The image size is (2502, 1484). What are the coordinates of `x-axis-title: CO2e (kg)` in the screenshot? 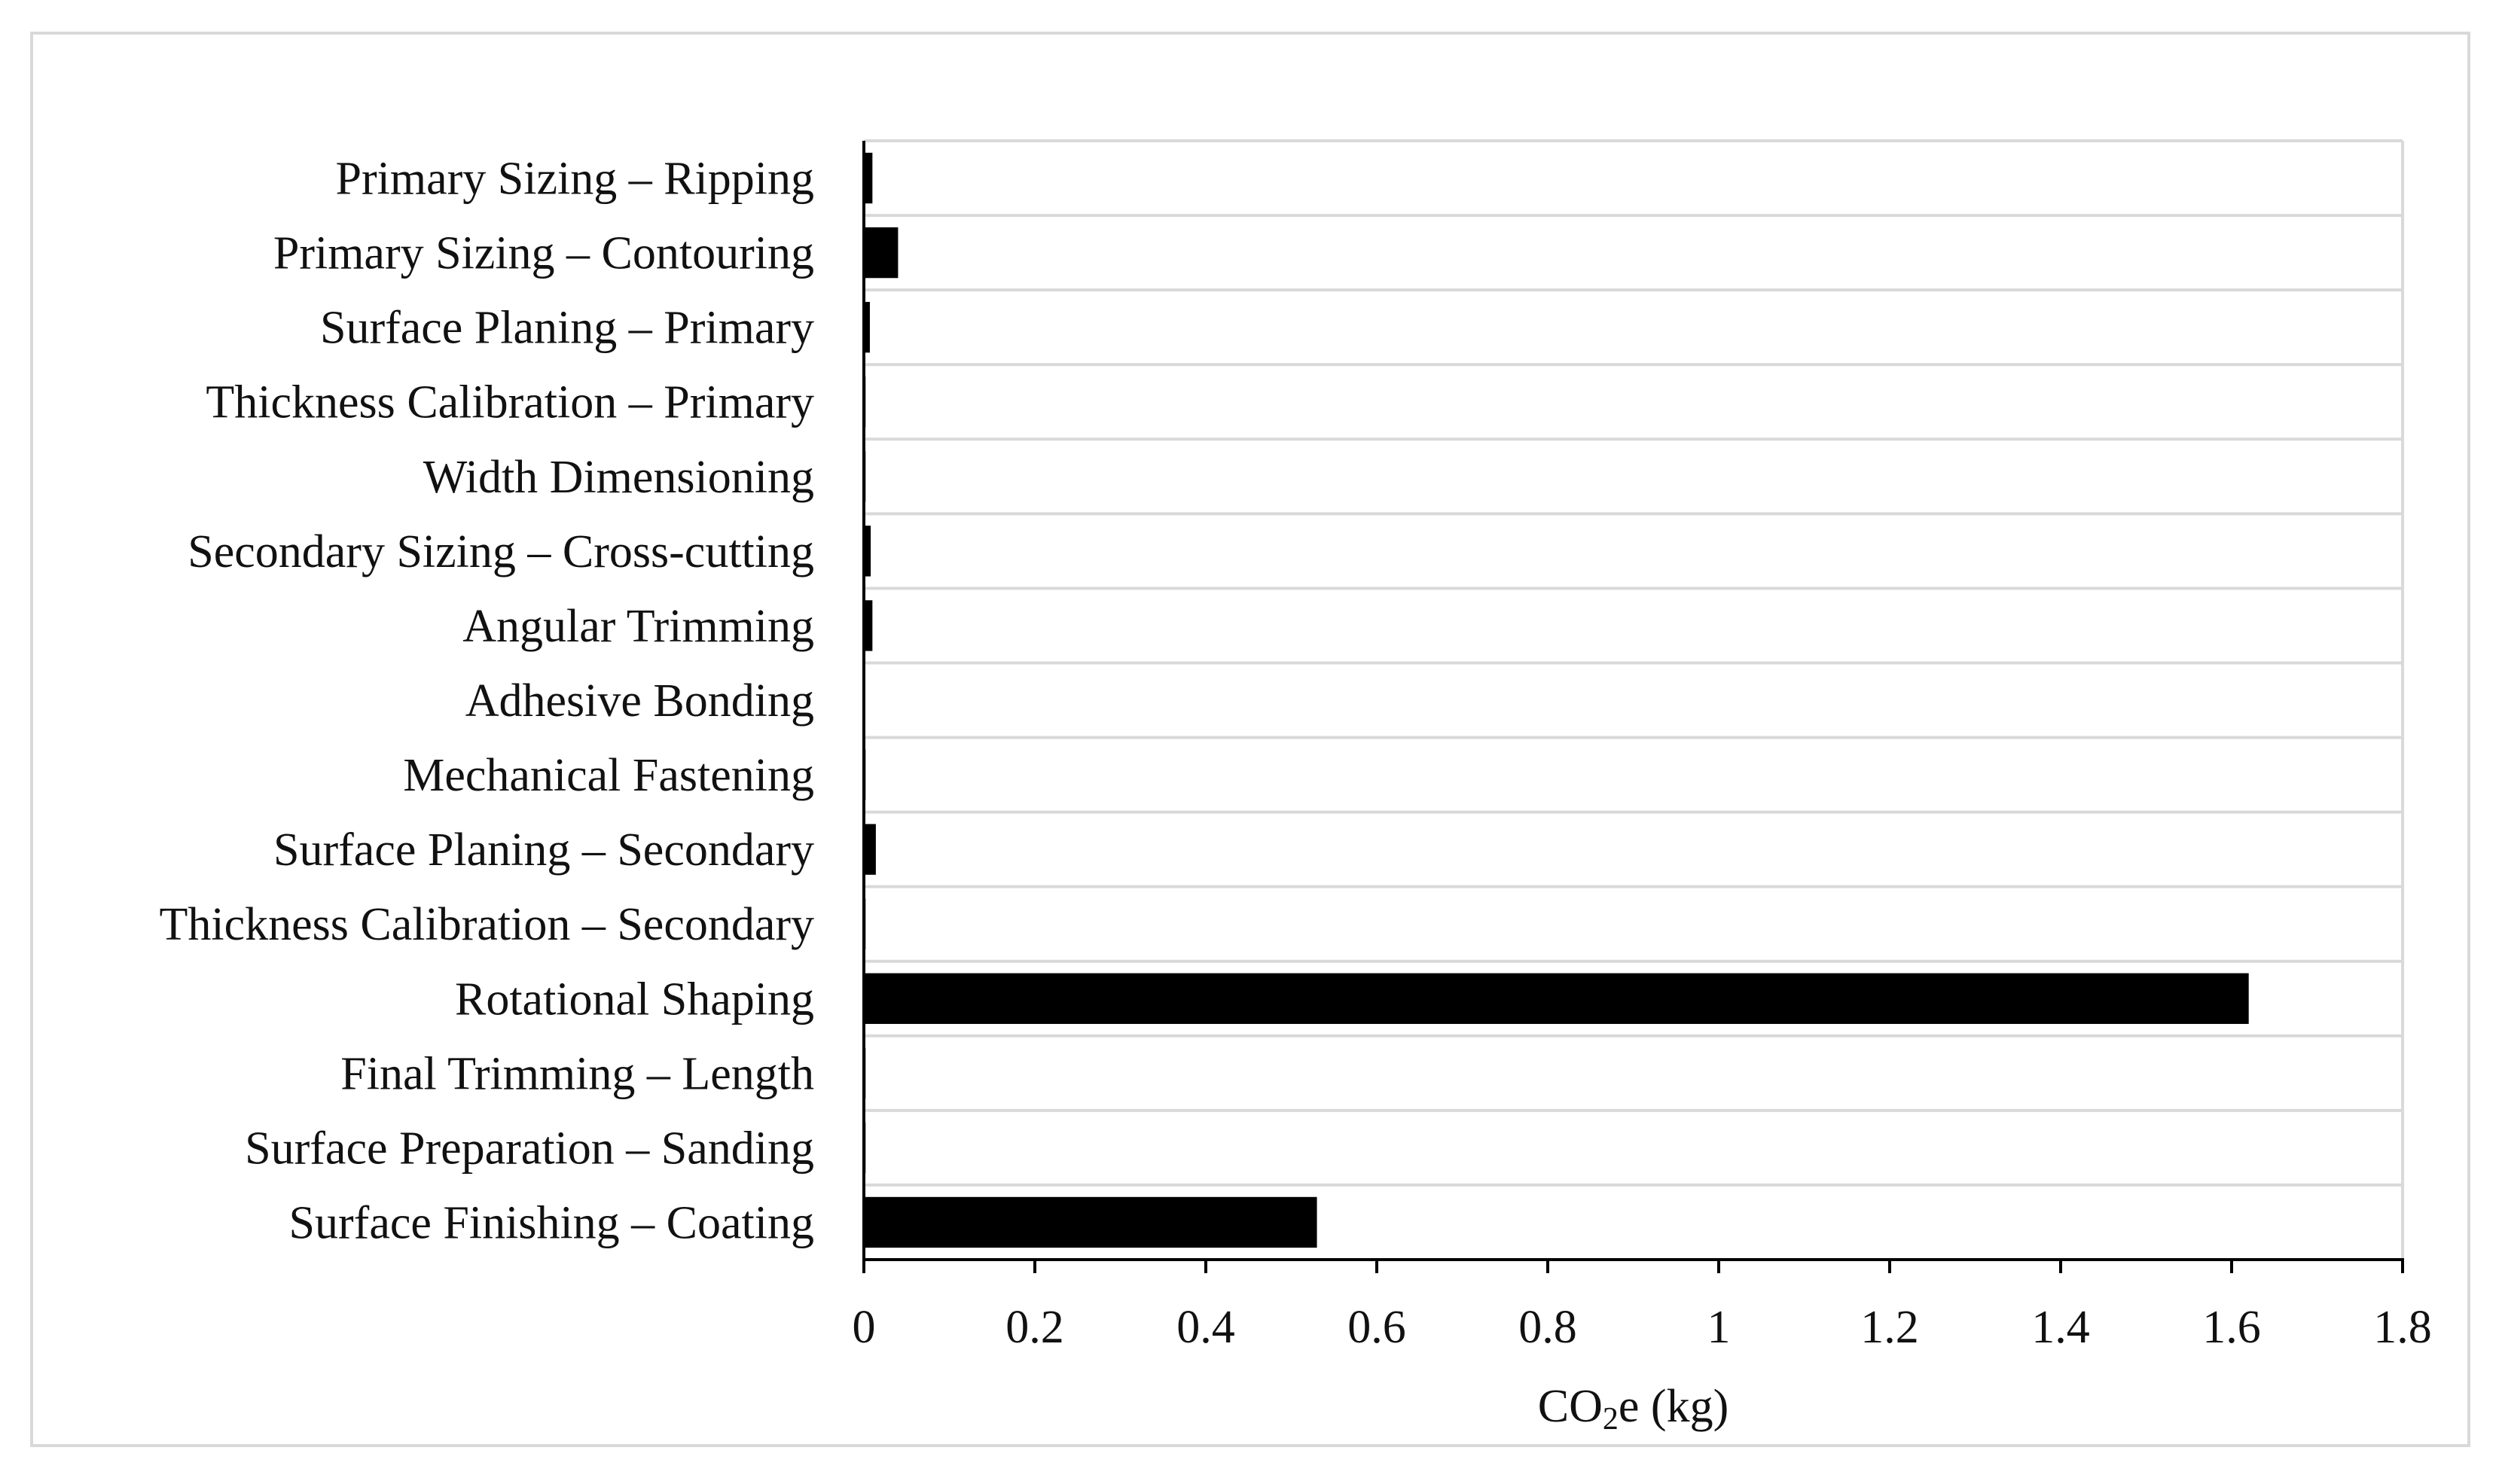 It's located at (1633, 1409).